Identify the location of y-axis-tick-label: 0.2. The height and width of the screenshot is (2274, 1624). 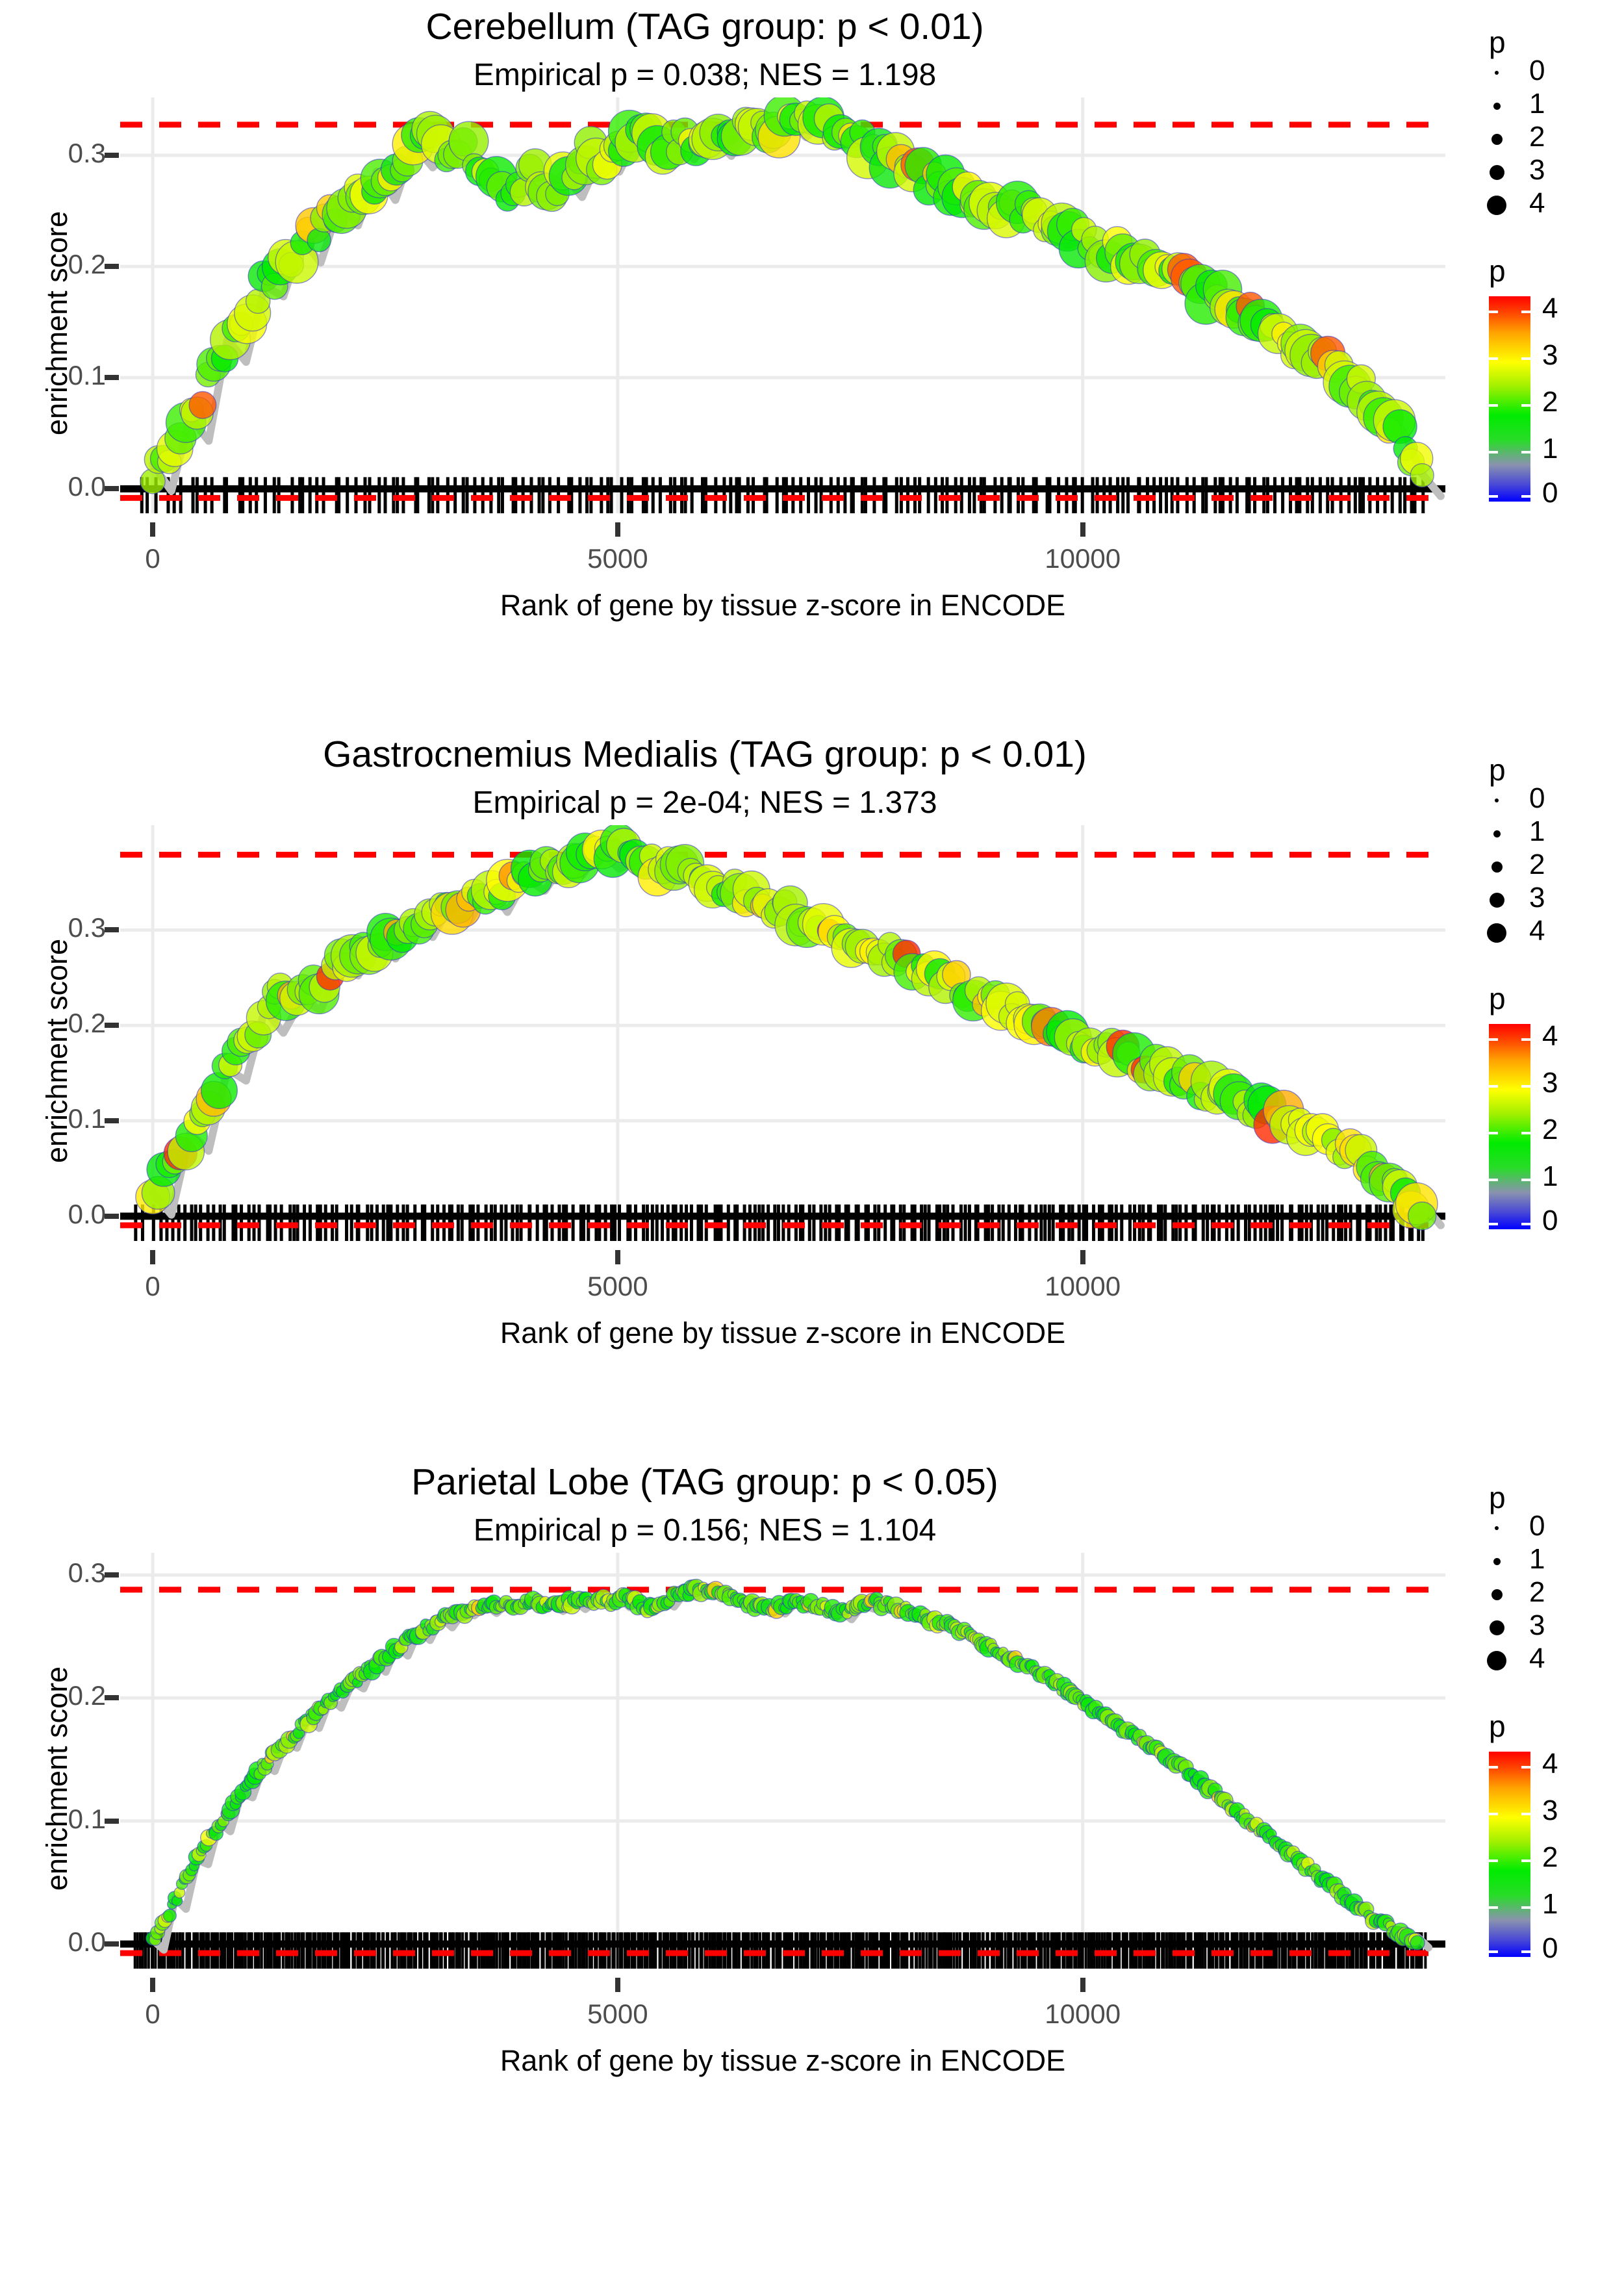
(87, 1695).